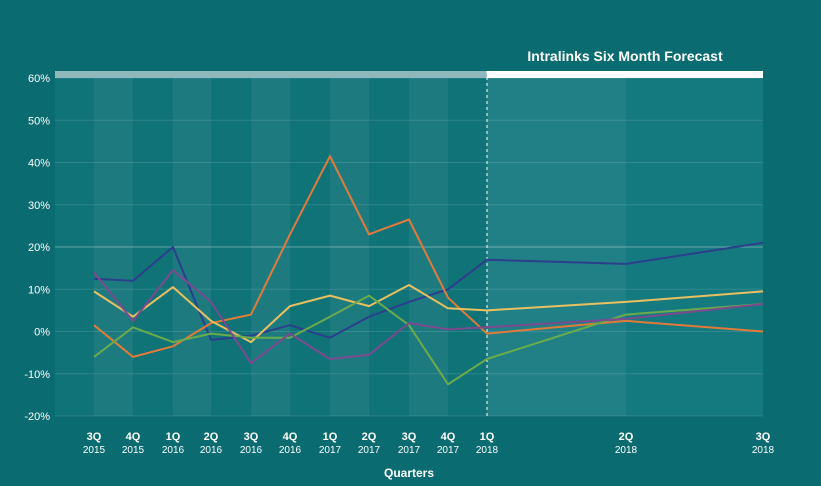 The image size is (821, 486). Describe the element at coordinates (37, 417) in the screenshot. I see `y-tick-label: -20%` at that location.